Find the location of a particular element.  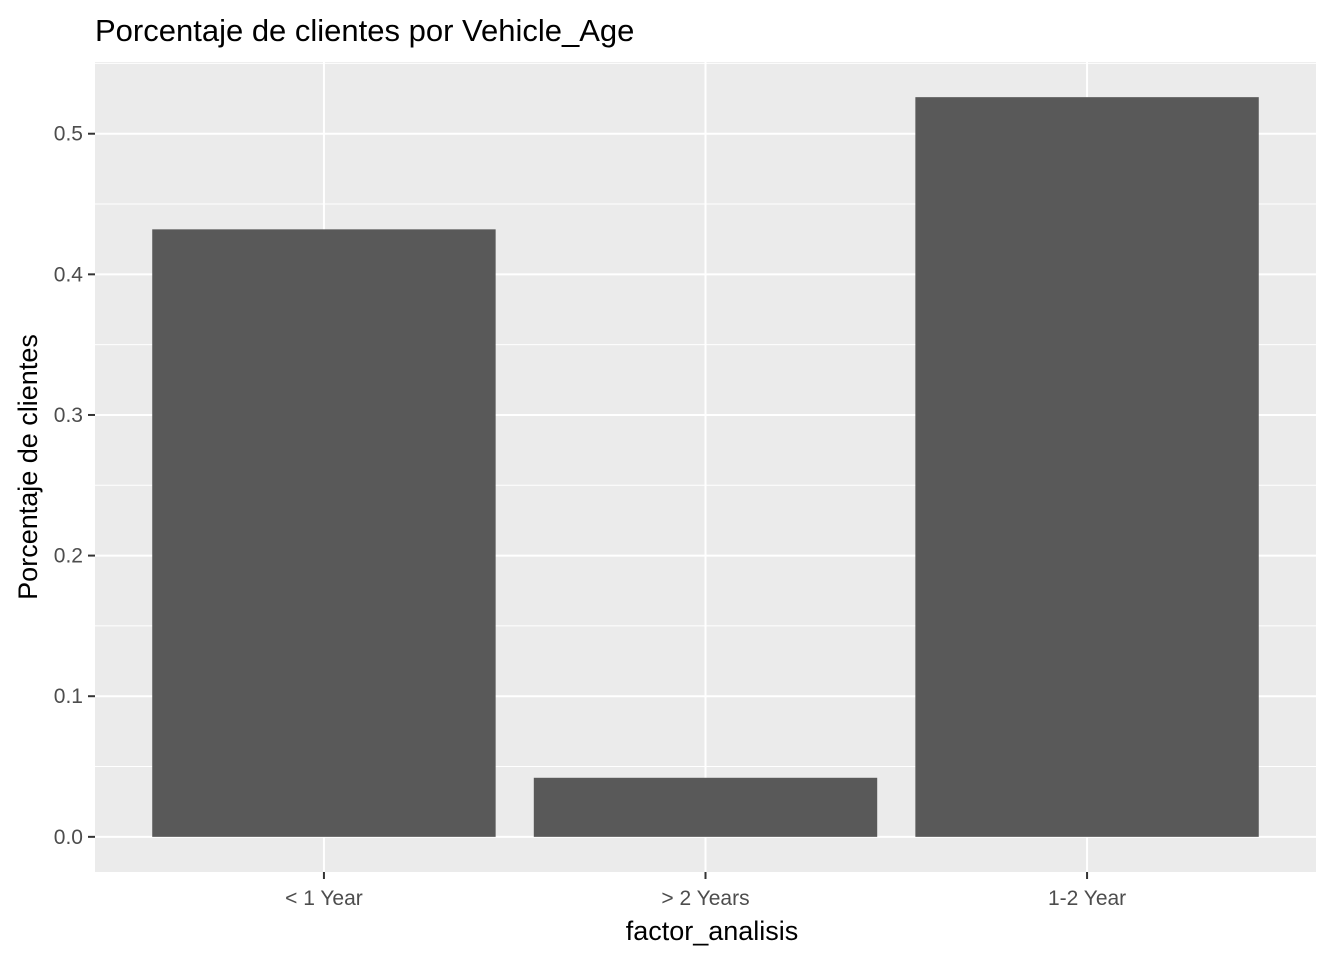

y-tick-label: 0.1 is located at coordinates (68, 696).